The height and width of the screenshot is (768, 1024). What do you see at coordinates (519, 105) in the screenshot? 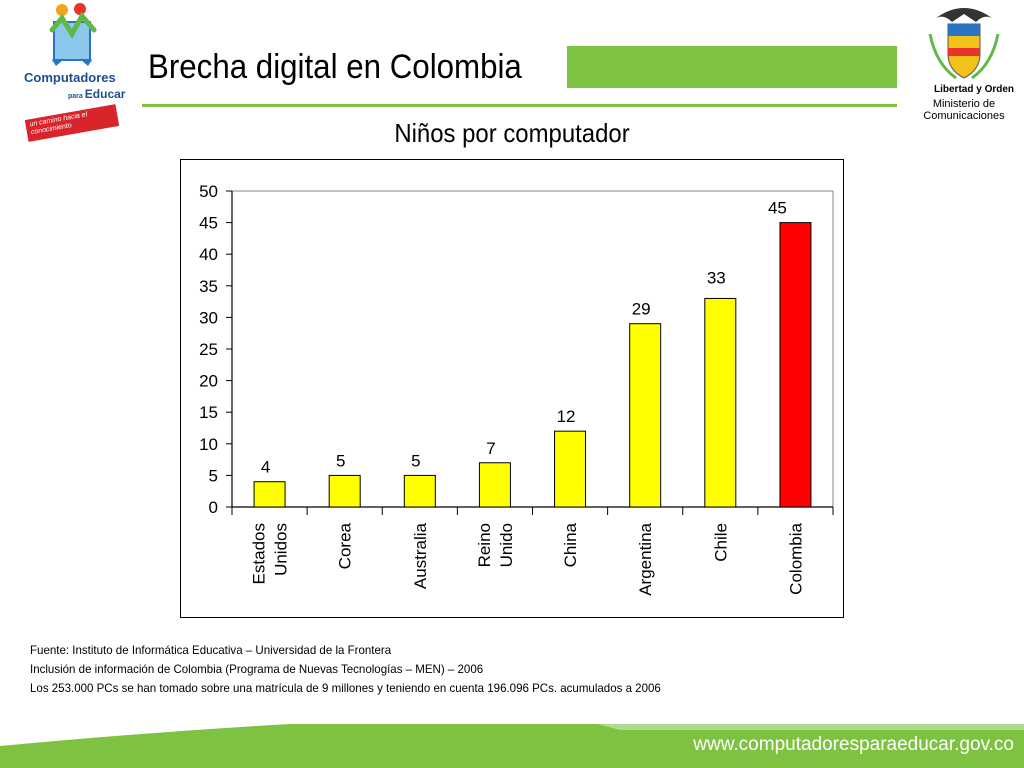
I see `header-divider` at bounding box center [519, 105].